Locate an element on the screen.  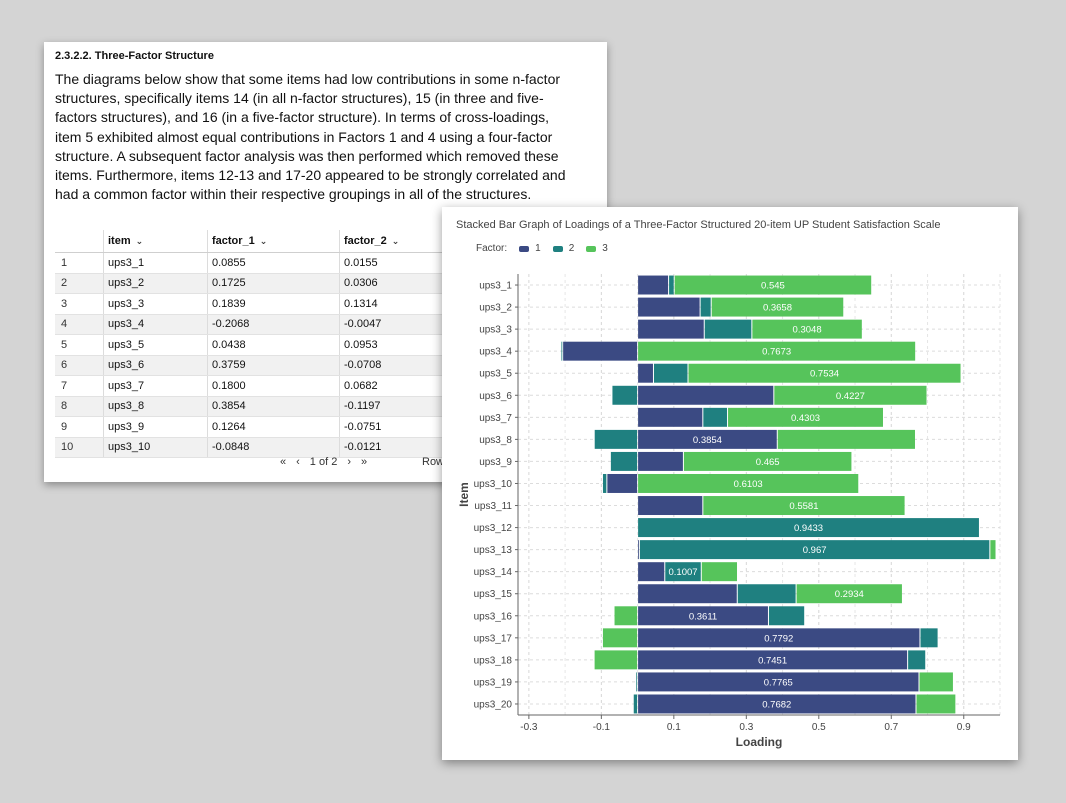
data-label: 0.7792 is located at coordinates (778, 638).